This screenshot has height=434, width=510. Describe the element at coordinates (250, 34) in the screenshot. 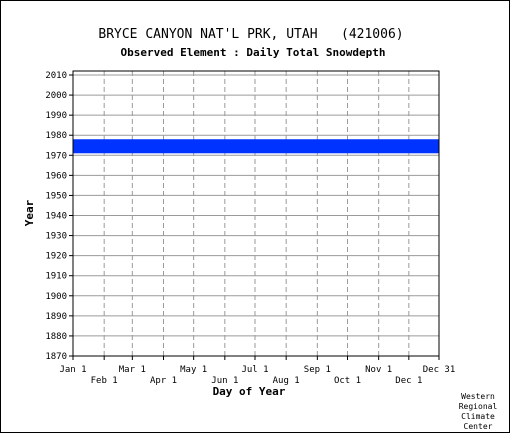

I see `chart-title: BRYCE CANYON NAT'L PRK, UTAH (421006)` at that location.